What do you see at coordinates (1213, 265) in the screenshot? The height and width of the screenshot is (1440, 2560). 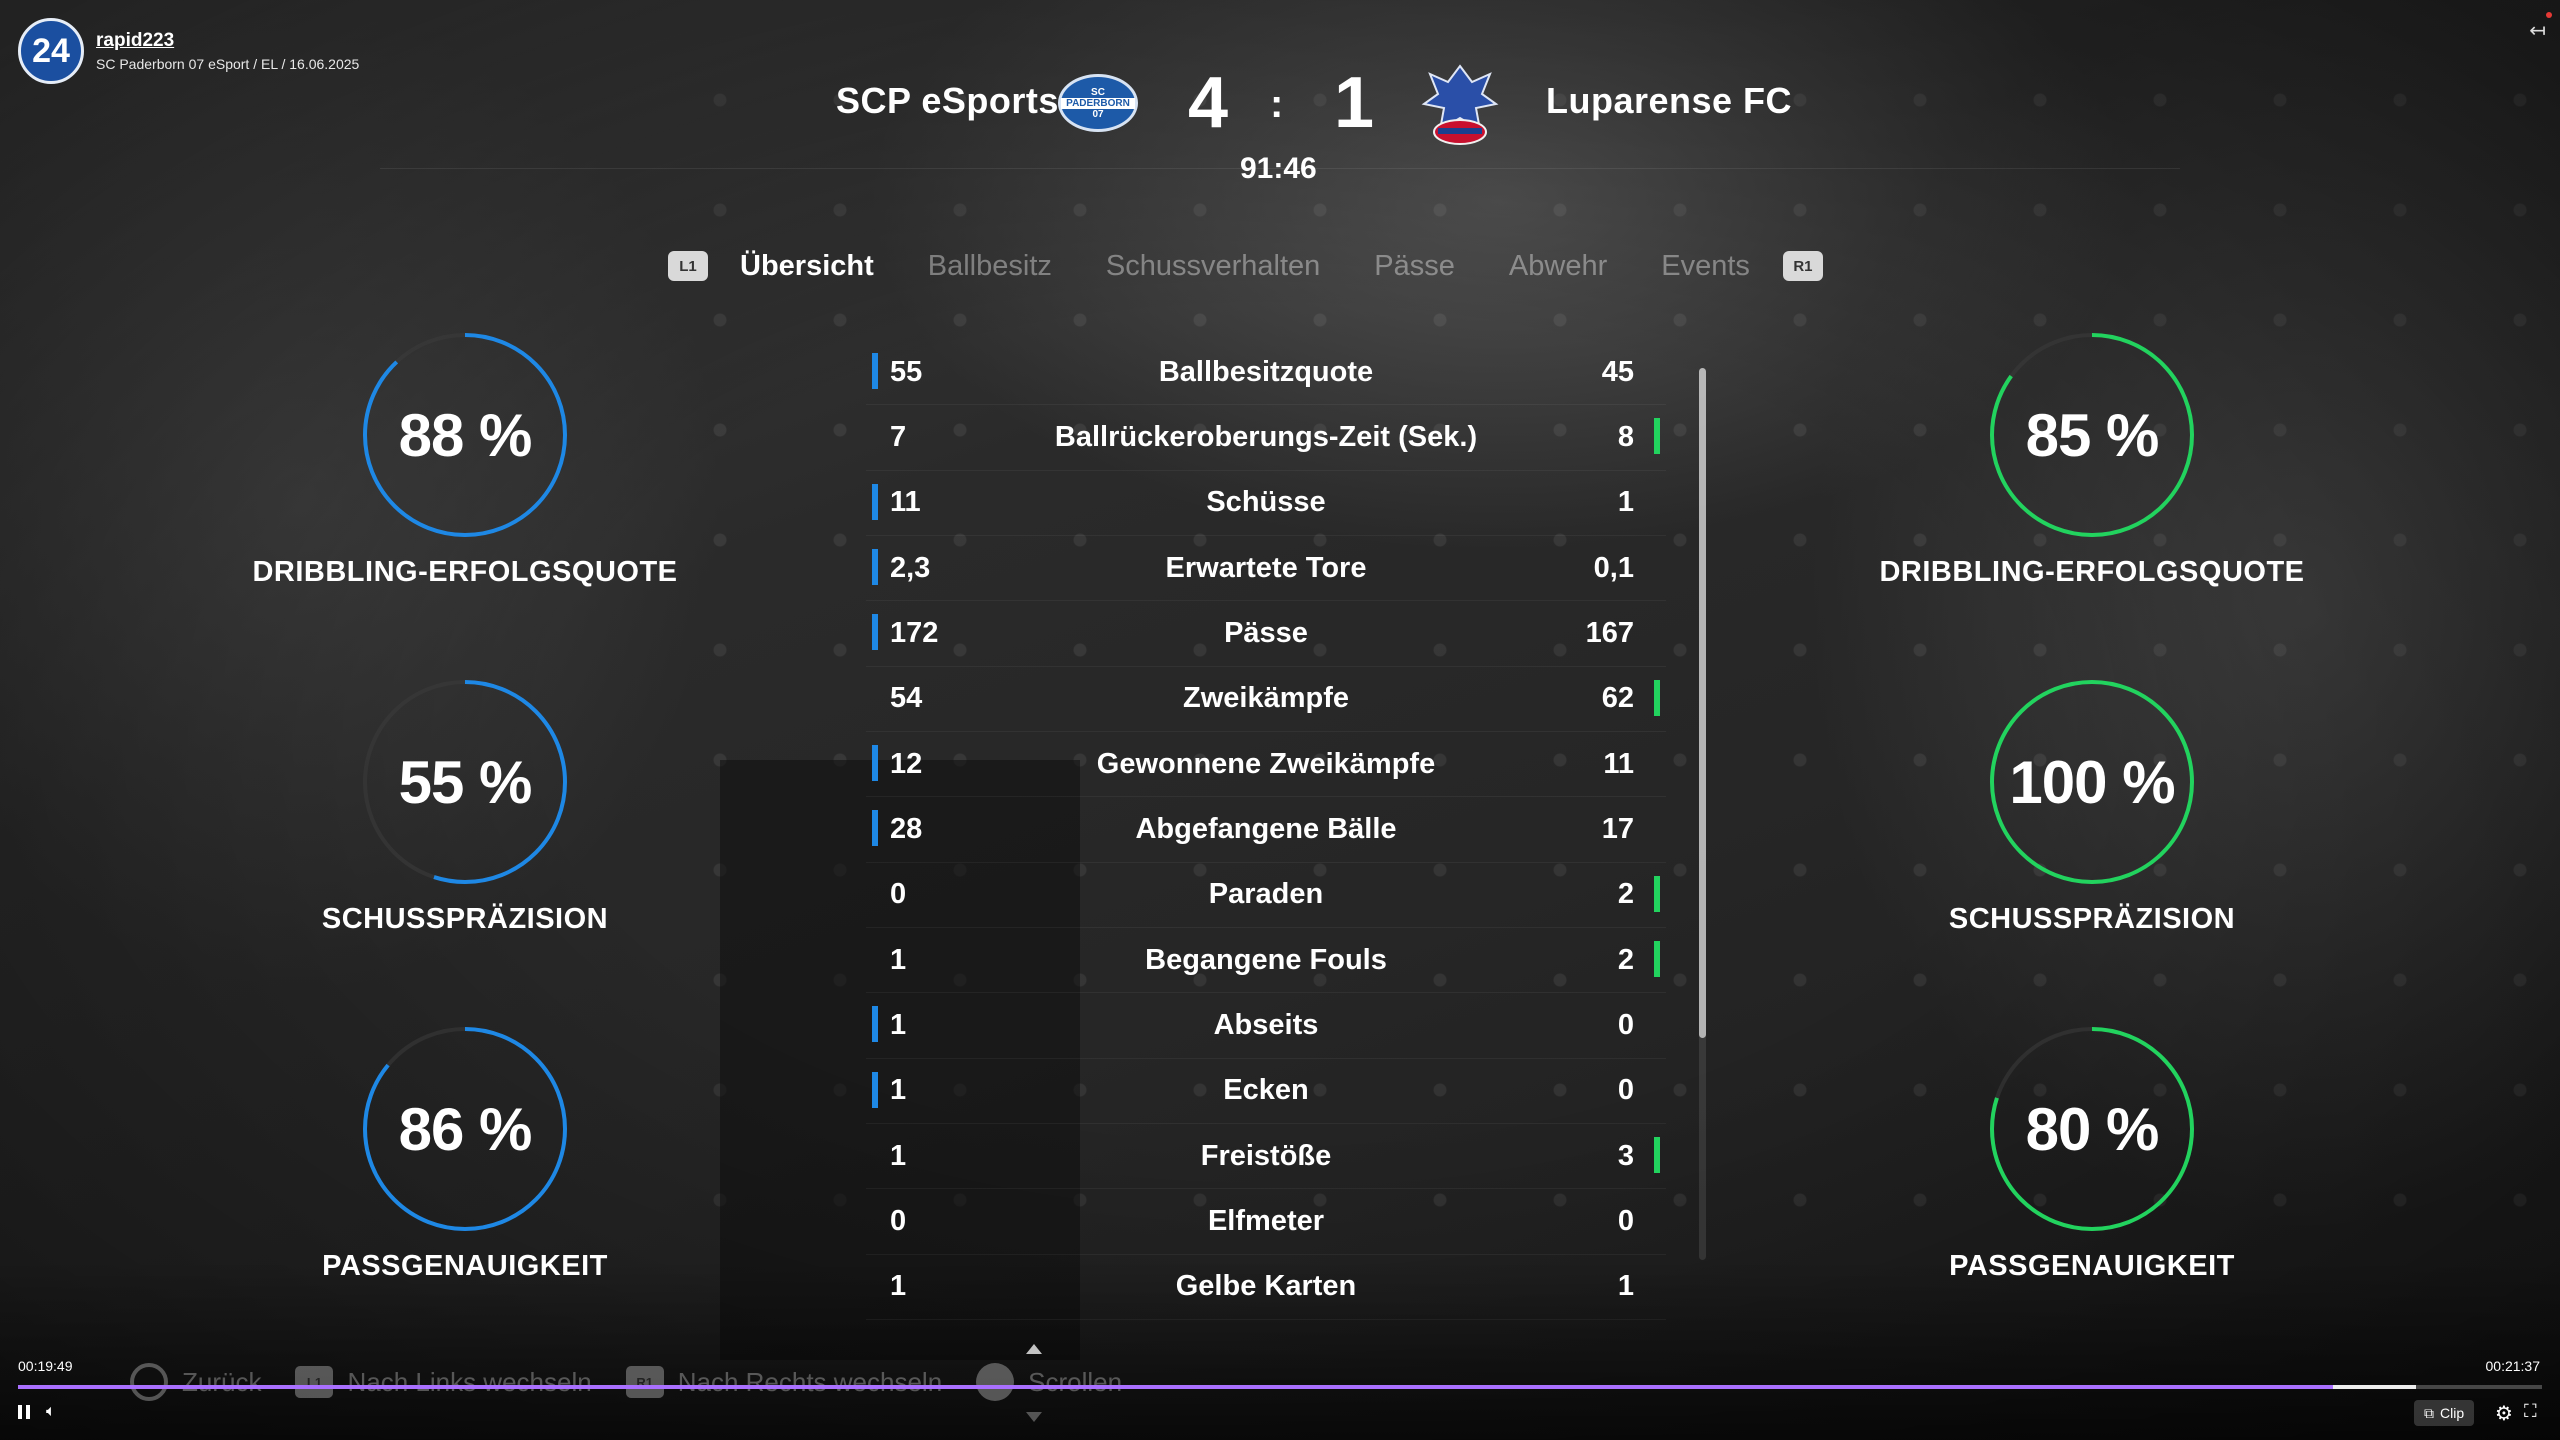 I see `tab-schussverhalten: Schussverhalten` at bounding box center [1213, 265].